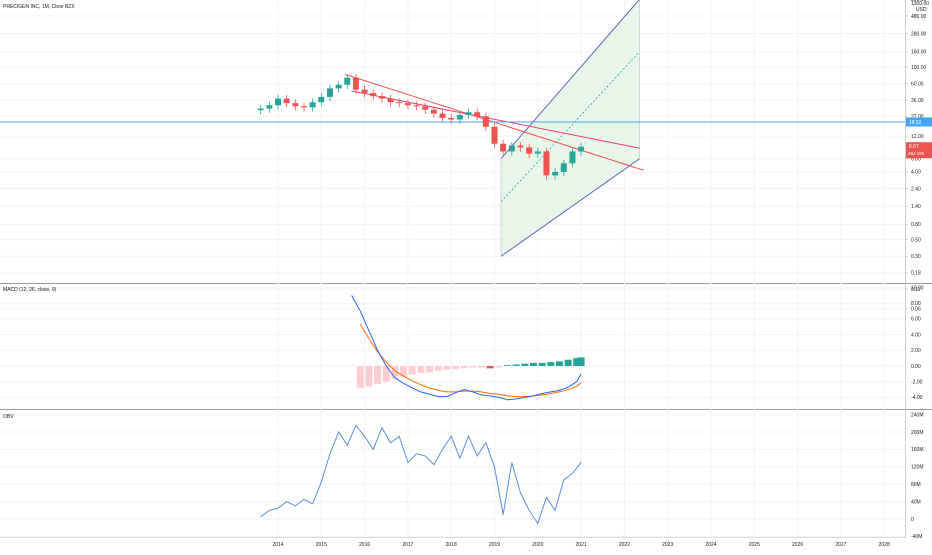 The width and height of the screenshot is (932, 555). Describe the element at coordinates (916, 153) in the screenshot. I see `countdown-label: 36d 19h` at that location.